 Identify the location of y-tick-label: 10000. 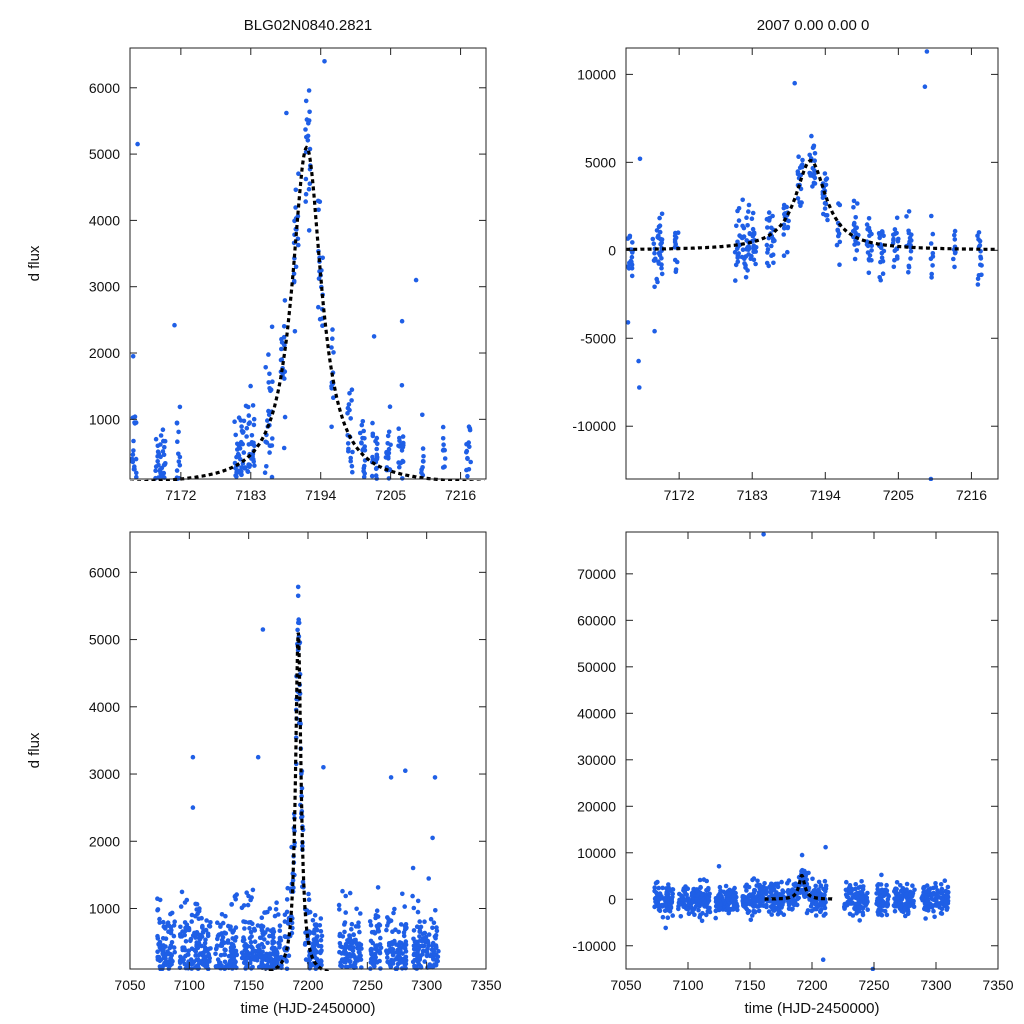
(596, 853).